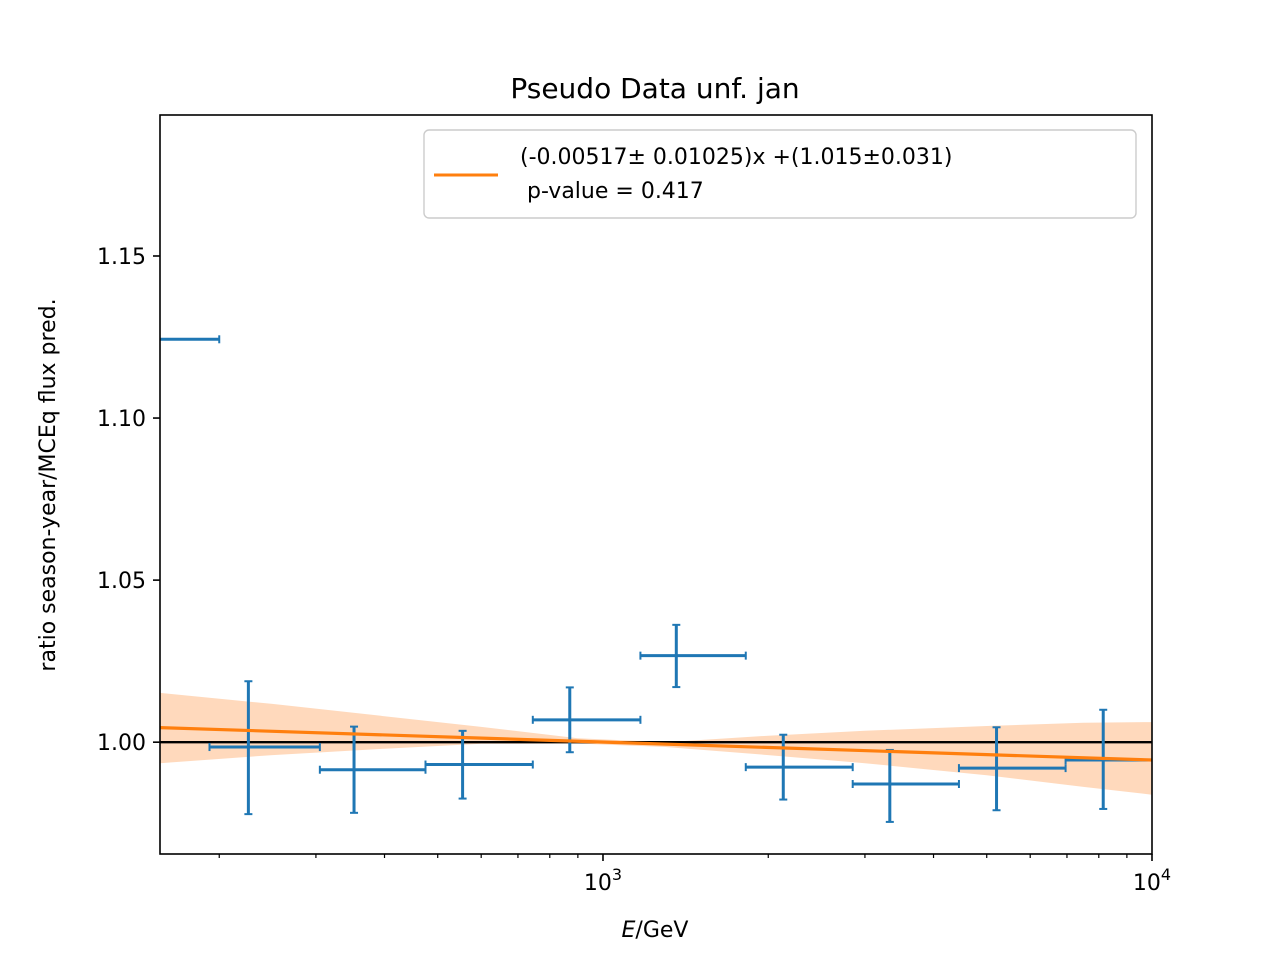 This screenshot has width=1280, height=964. What do you see at coordinates (1166, 874) in the screenshot?
I see `x-tick-exponent: 4` at bounding box center [1166, 874].